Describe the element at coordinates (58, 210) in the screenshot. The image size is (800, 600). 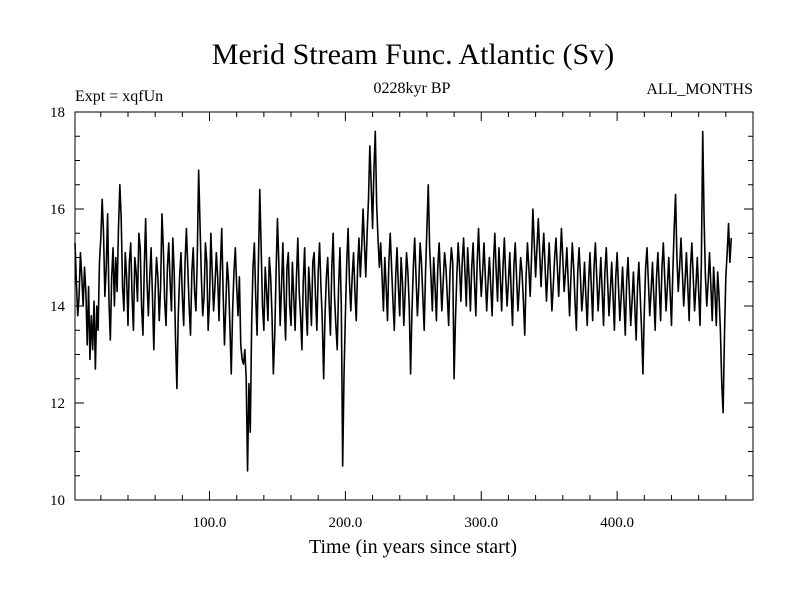
I see `y-tick-label: 16` at that location.